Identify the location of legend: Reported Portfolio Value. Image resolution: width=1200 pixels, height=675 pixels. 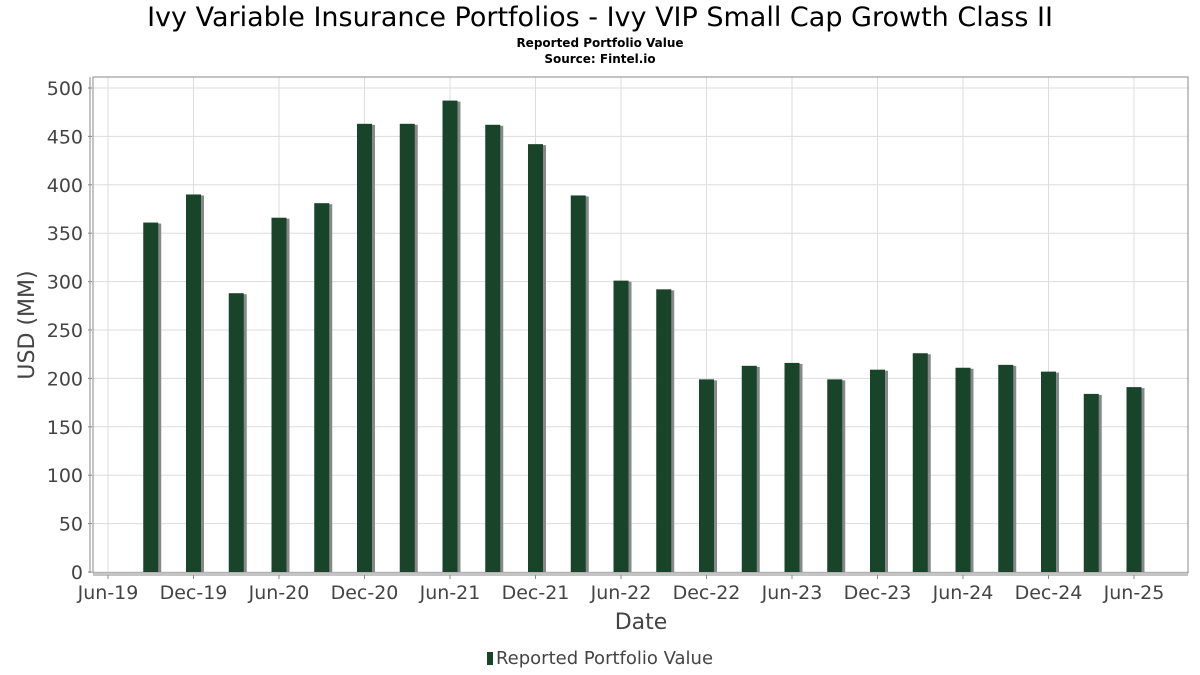
(600, 658).